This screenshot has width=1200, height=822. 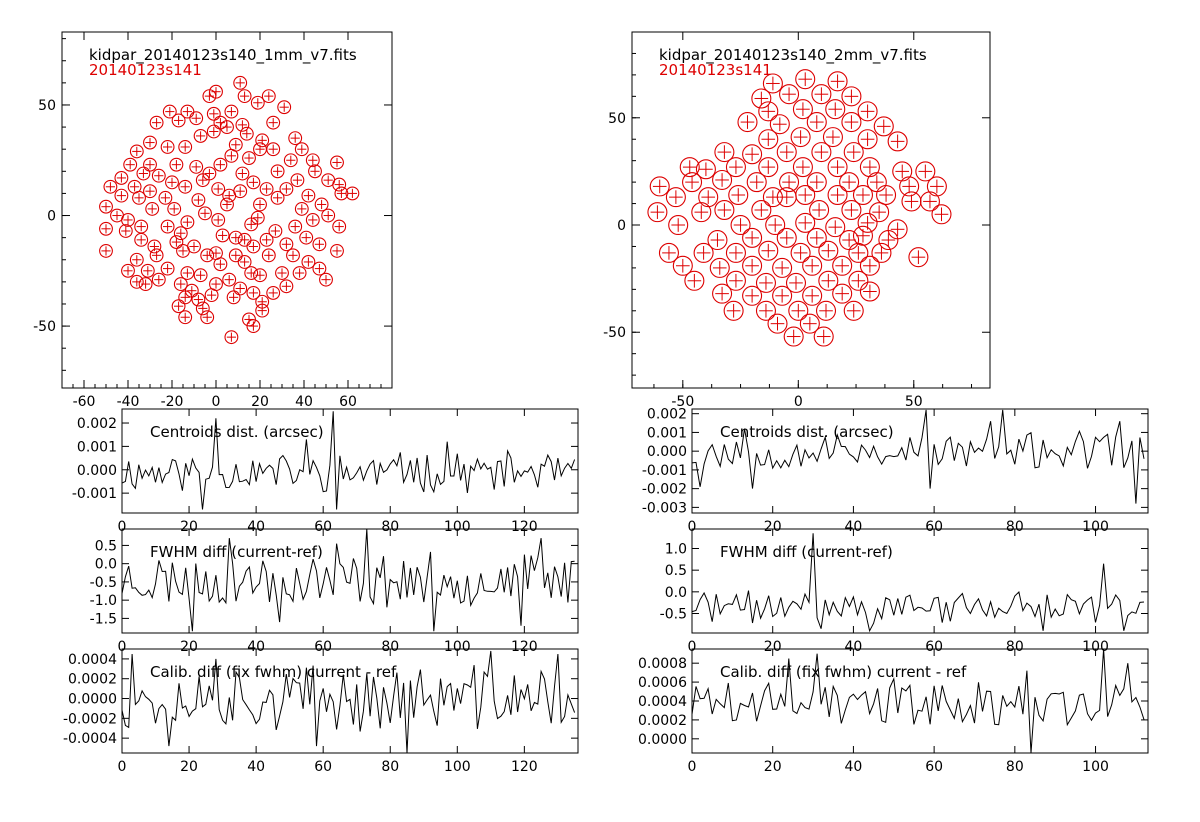 I want to click on y-tick-label: -0.0002, so click(x=90, y=719).